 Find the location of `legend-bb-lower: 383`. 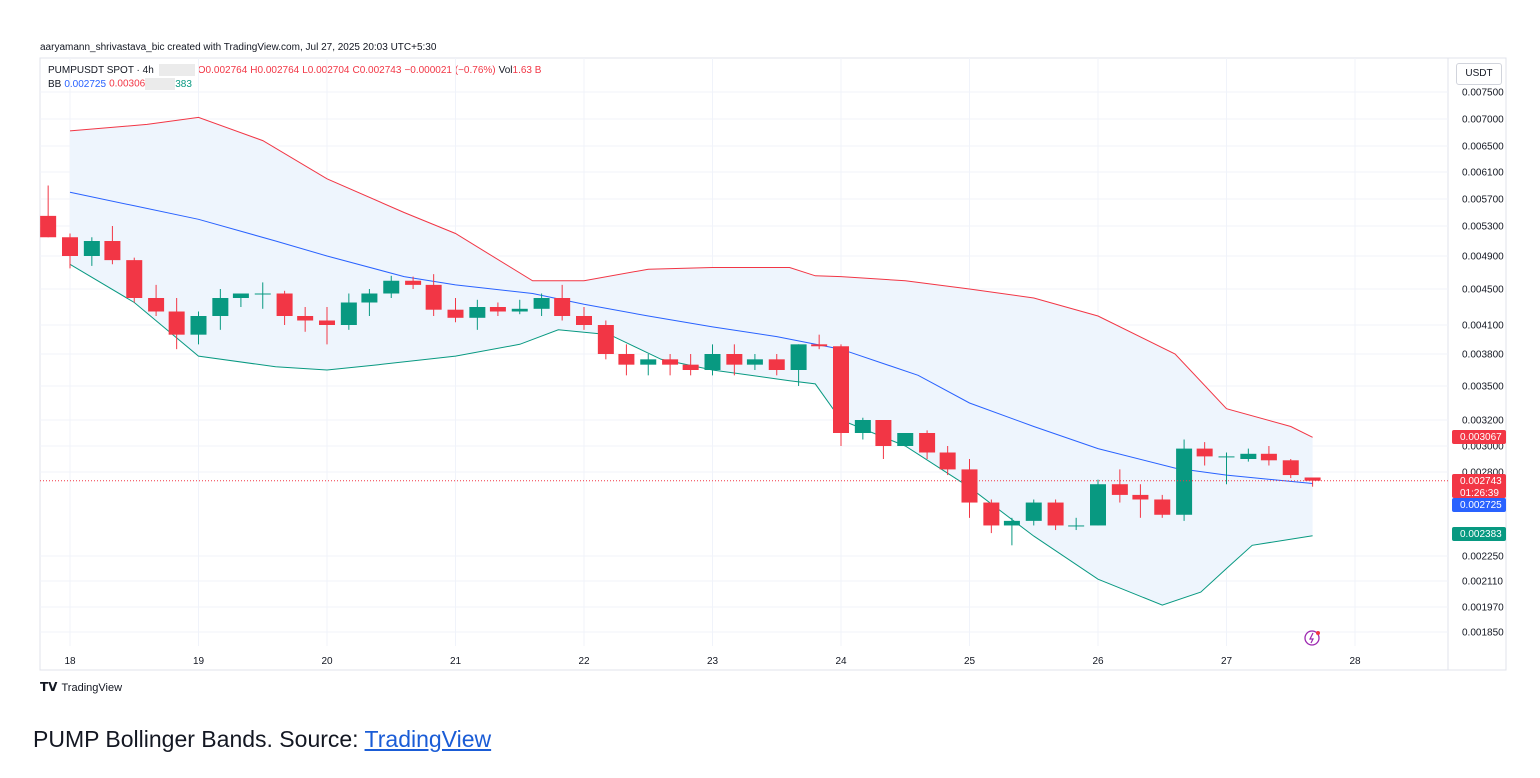

legend-bb-lower: 383 is located at coordinates (183, 84).